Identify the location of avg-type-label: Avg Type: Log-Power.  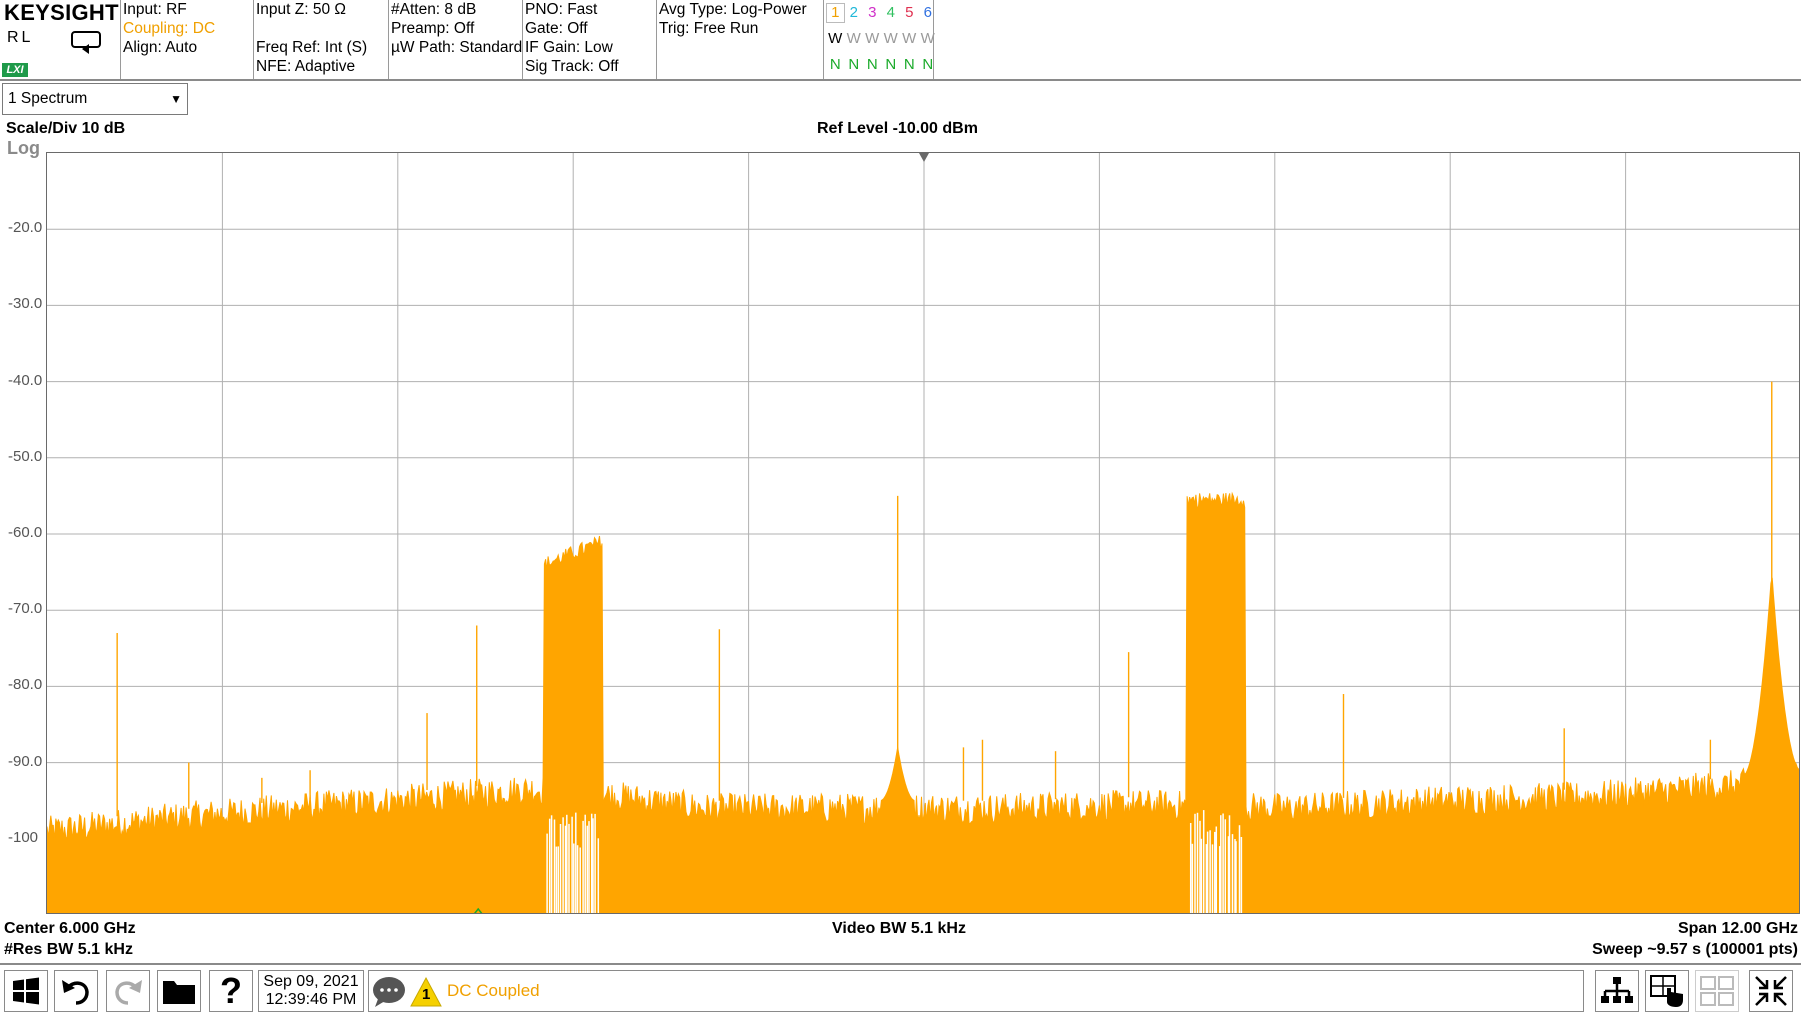
(733, 9).